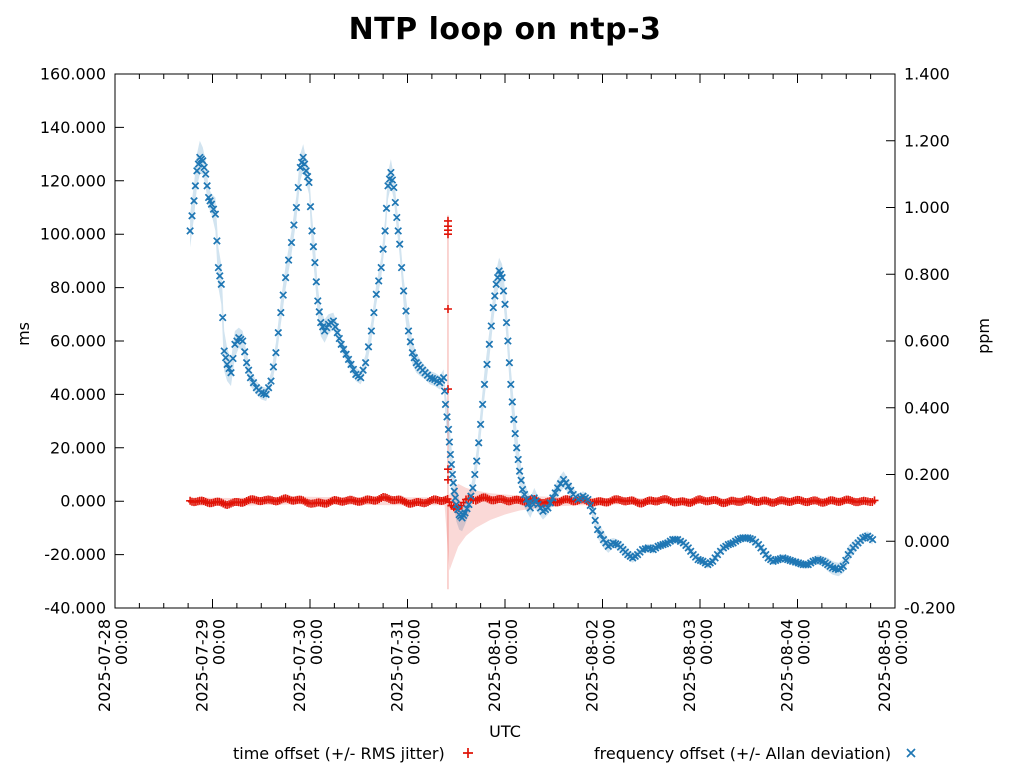  I want to click on y-left-tick-label: -40.000, so click(75, 608).